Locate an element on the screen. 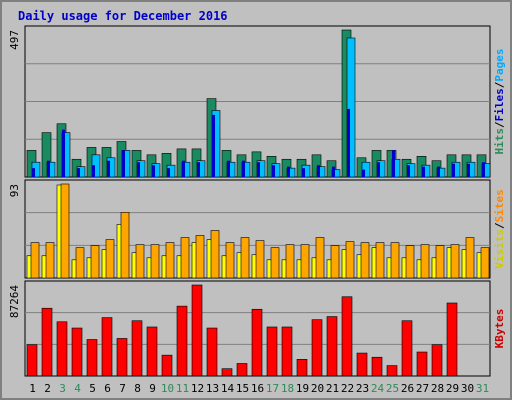 Image resolution: width=512 pixels, height=400 pixels. legend-entry: KBytes is located at coordinates (499, 329).